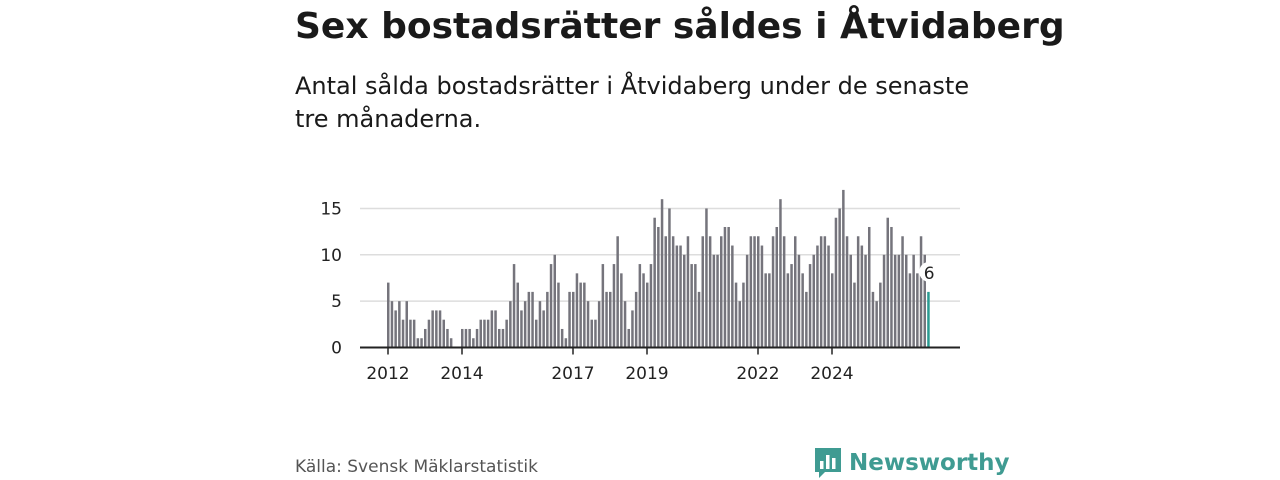  I want to click on x-tick-label: 2019, so click(646, 374).